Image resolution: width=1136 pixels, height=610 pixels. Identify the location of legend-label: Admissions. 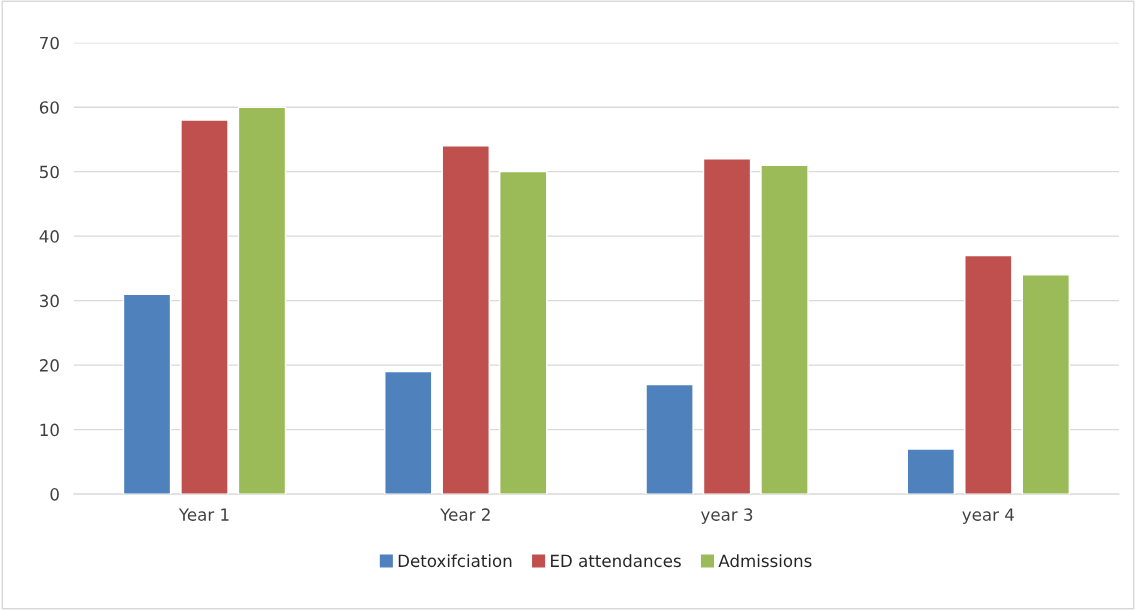
(765, 561).